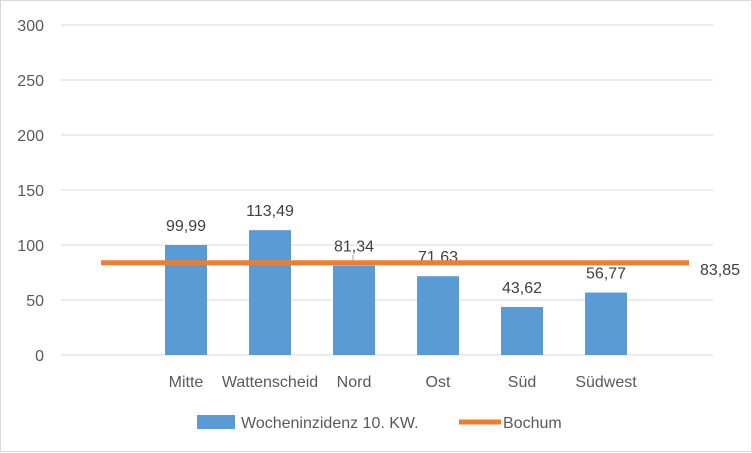 This screenshot has height=453, width=752. What do you see at coordinates (39, 356) in the screenshot?
I see `y-tick-label: 0` at bounding box center [39, 356].